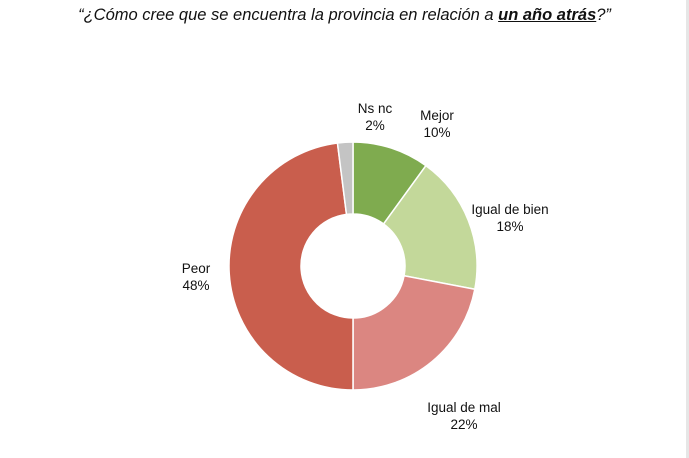 This screenshot has width=689, height=458. Describe the element at coordinates (464, 416) in the screenshot. I see `label-igual-de-mal: Igual de mal 22%` at that location.